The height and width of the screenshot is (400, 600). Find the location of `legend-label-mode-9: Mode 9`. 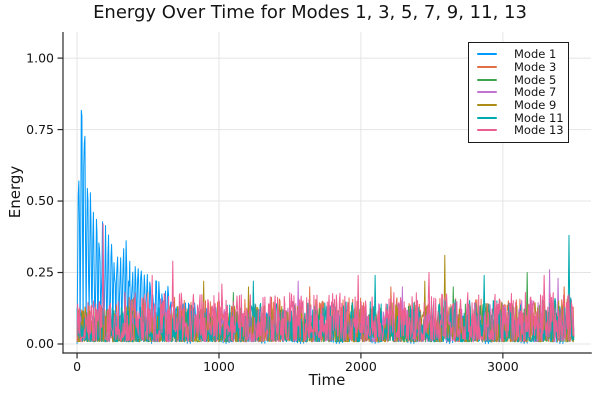

legend-label-mode-9: Mode 9 is located at coordinates (535, 105).